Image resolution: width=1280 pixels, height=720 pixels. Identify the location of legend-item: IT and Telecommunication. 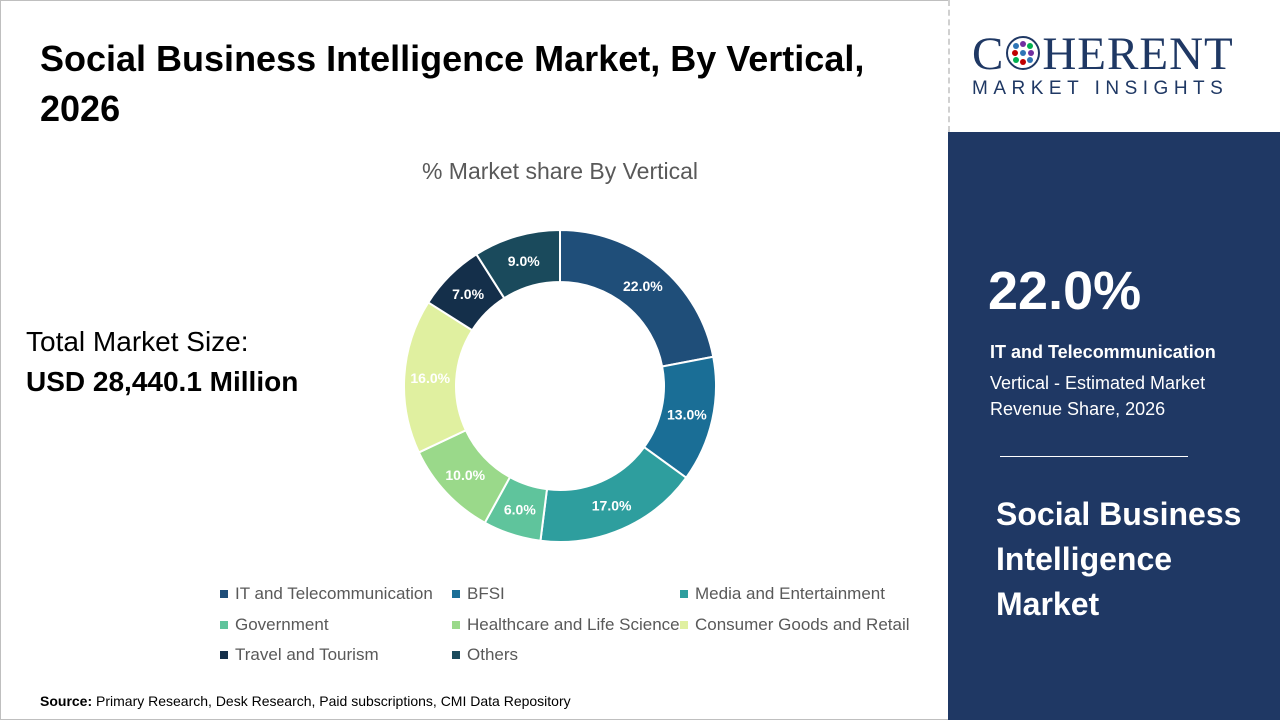
(326, 594).